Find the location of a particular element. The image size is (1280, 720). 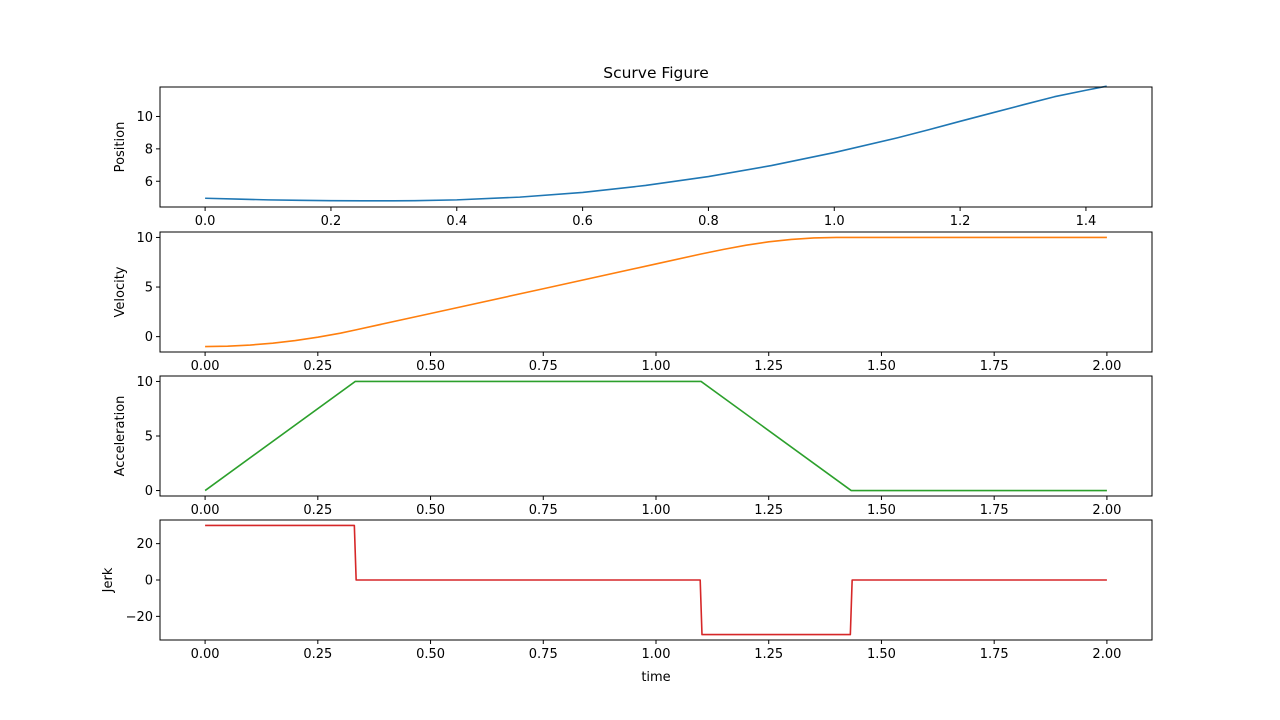

y-axis-label: Acceleration is located at coordinates (120, 436).